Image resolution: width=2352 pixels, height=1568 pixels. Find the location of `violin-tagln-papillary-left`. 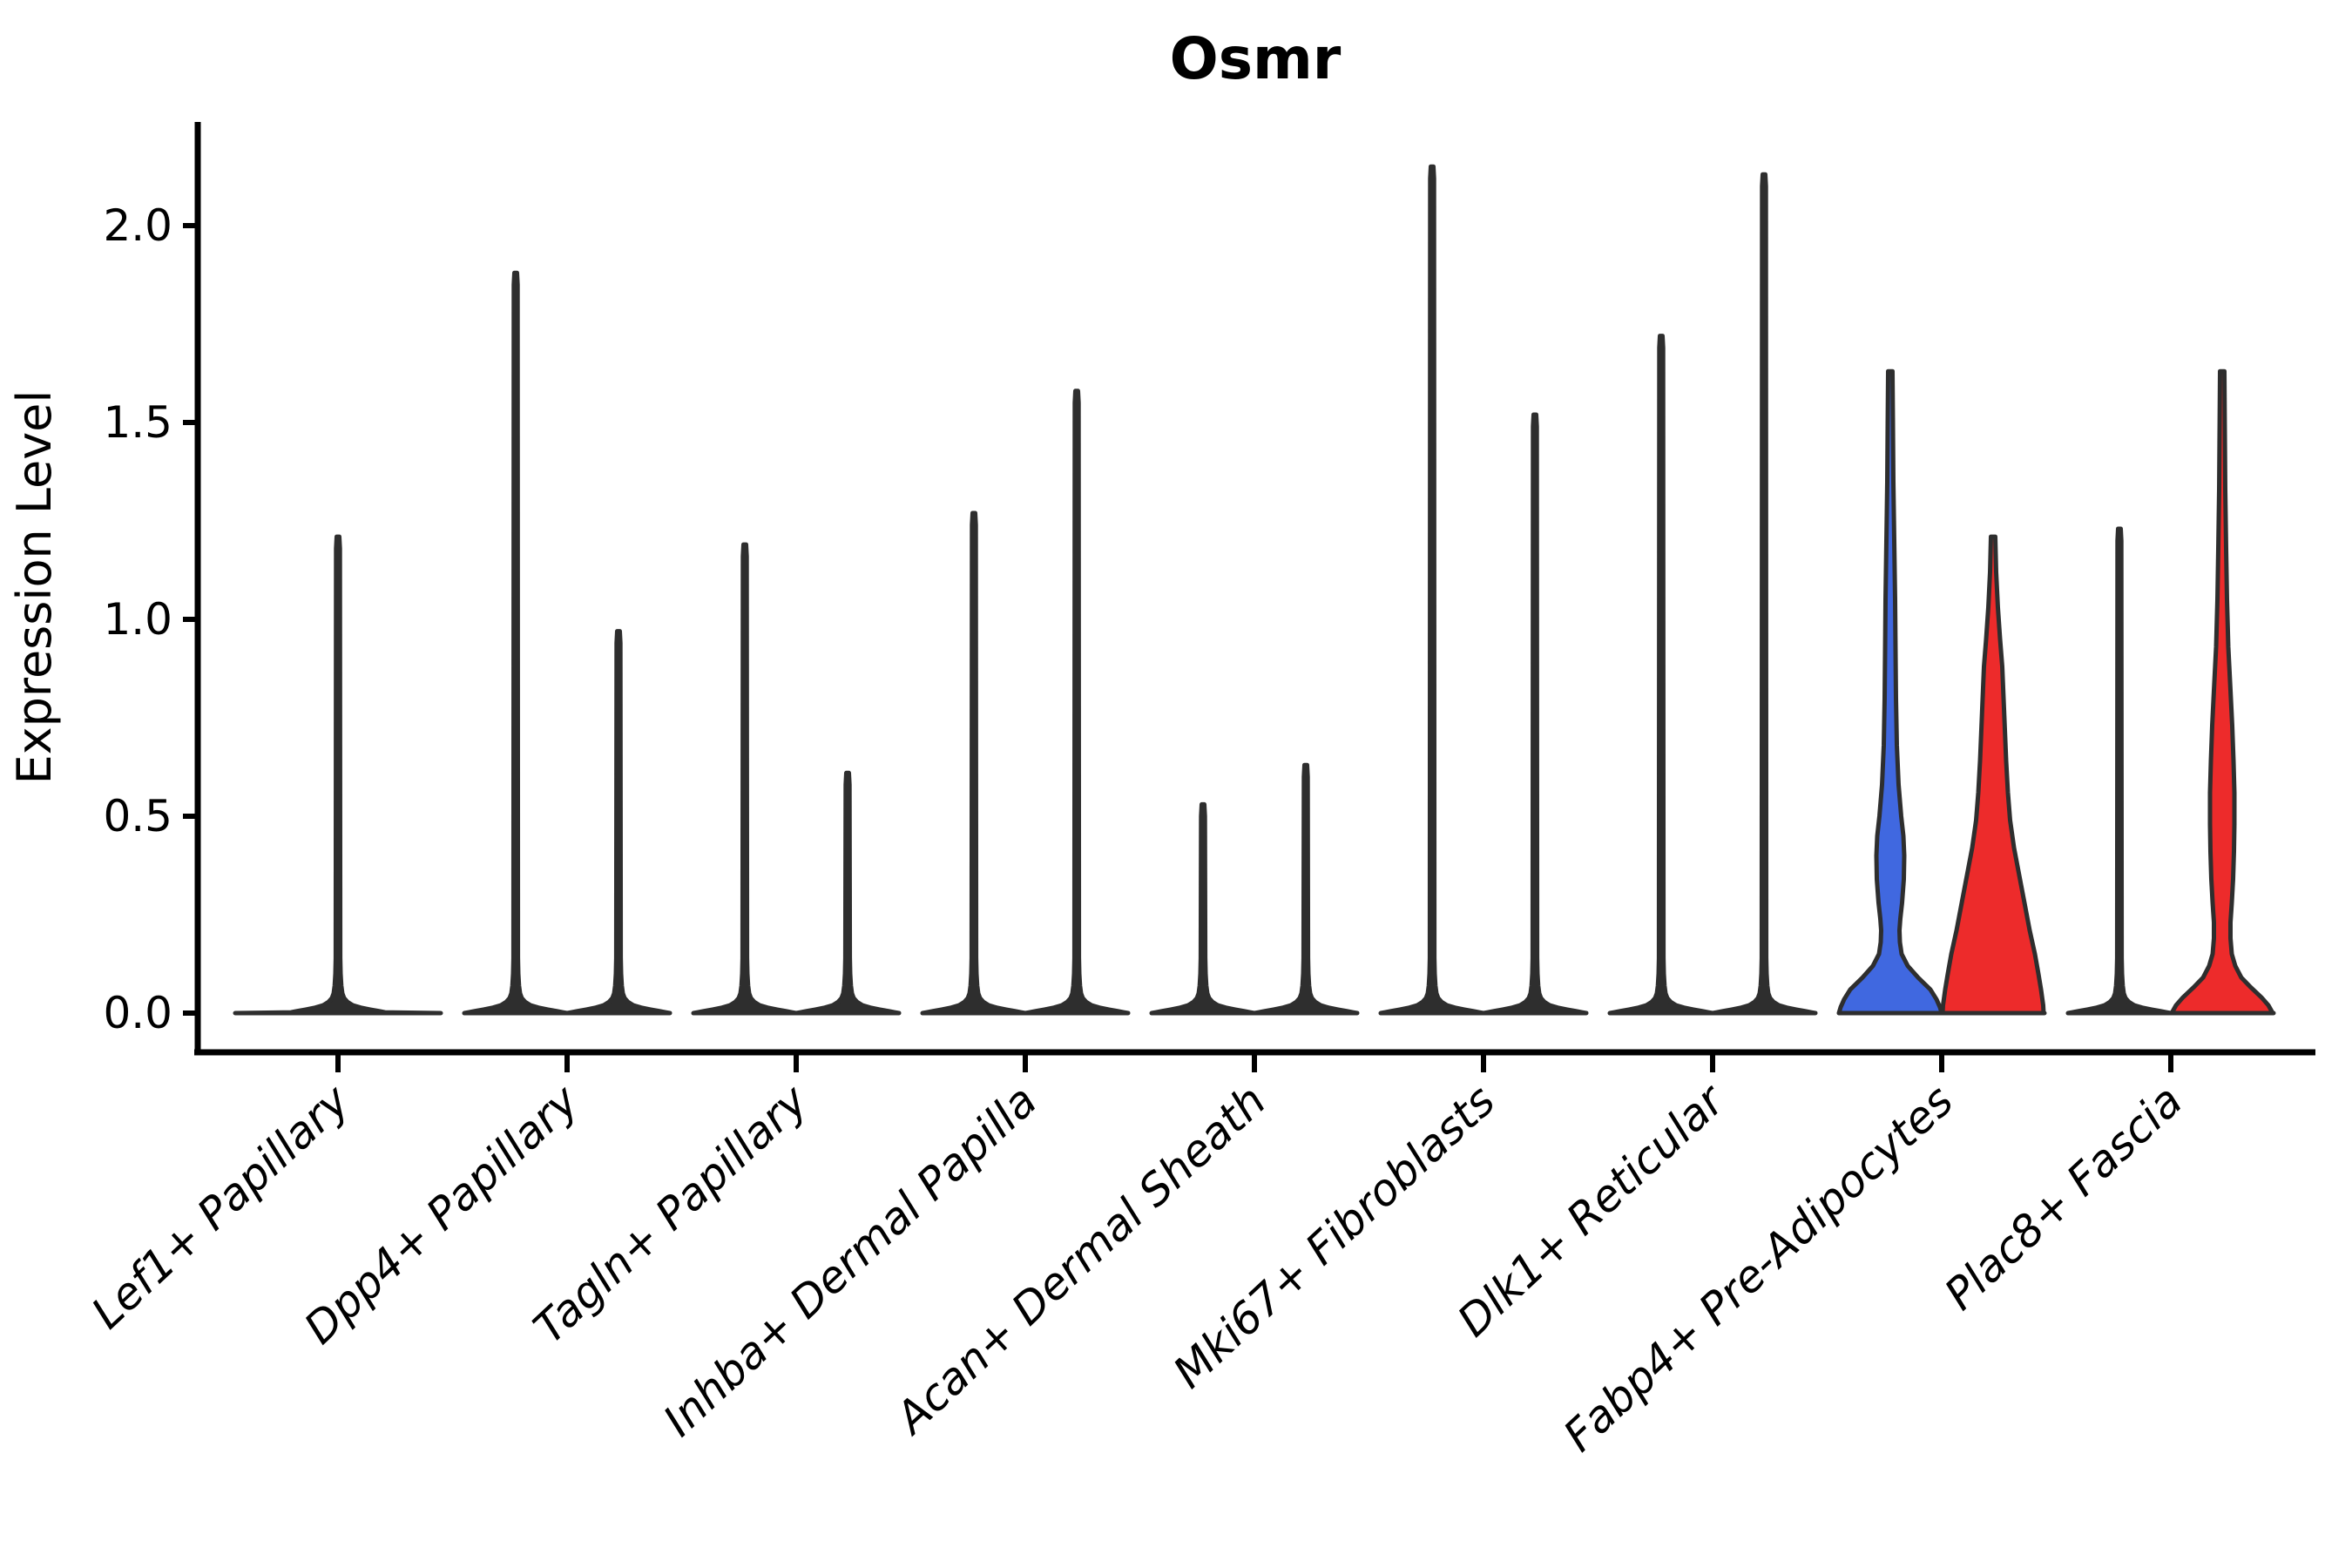

violin-tagln-papillary-left is located at coordinates (745, 779).